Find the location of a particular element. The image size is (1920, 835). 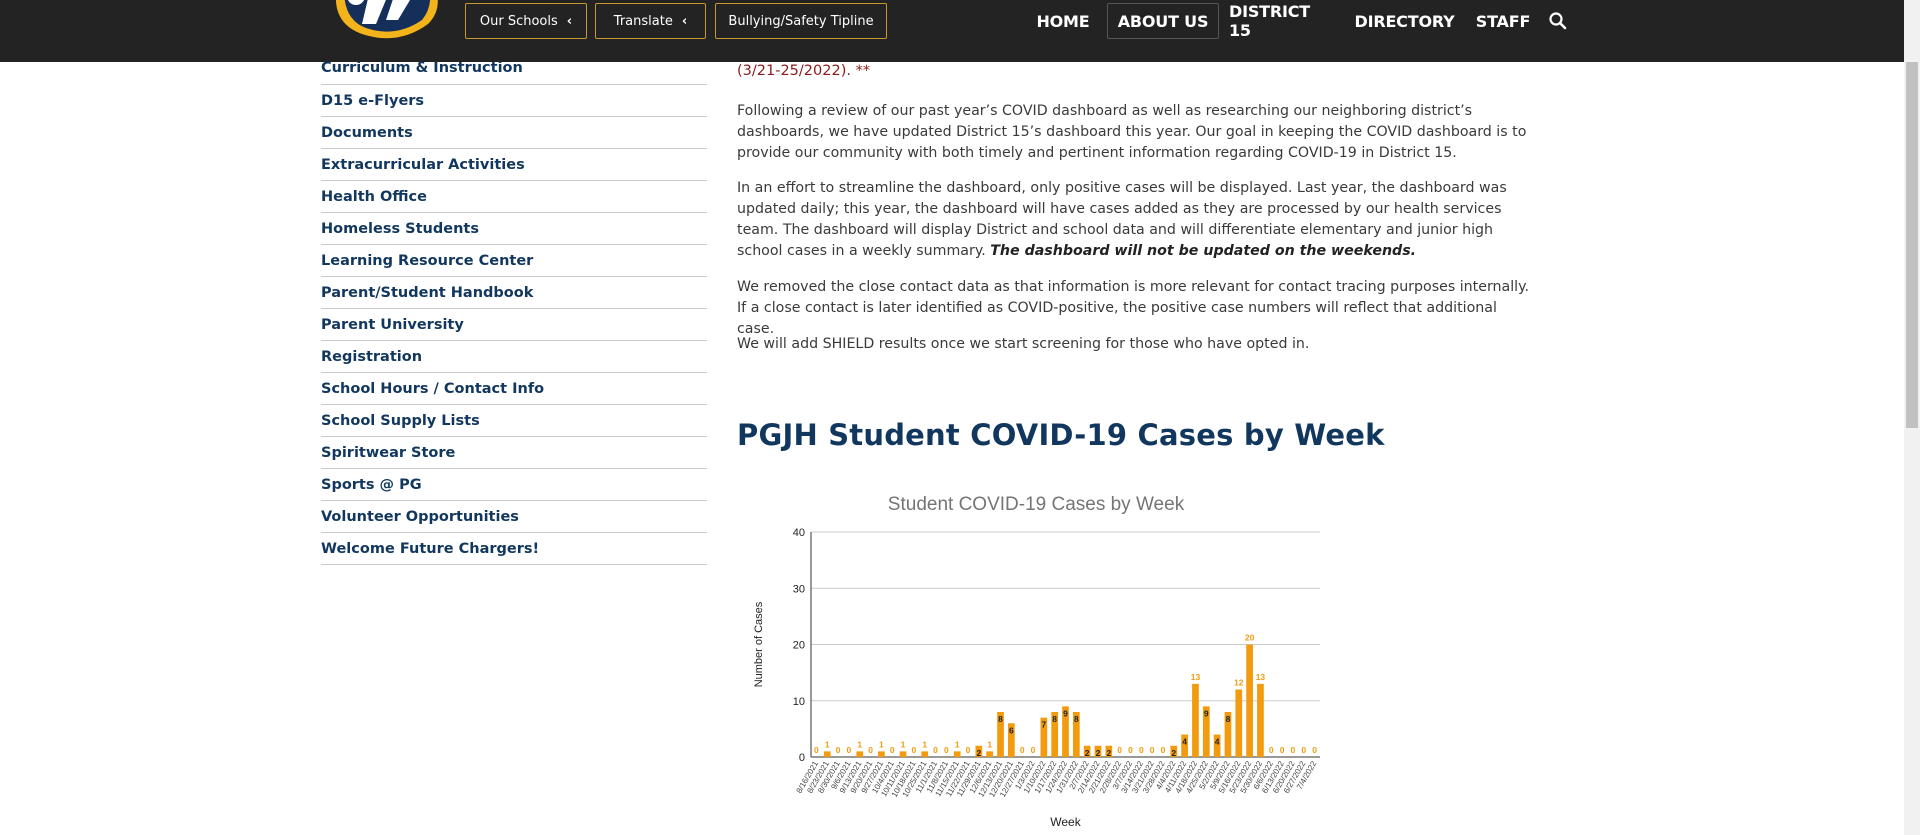

y-tick-label: 40 is located at coordinates (799, 533).